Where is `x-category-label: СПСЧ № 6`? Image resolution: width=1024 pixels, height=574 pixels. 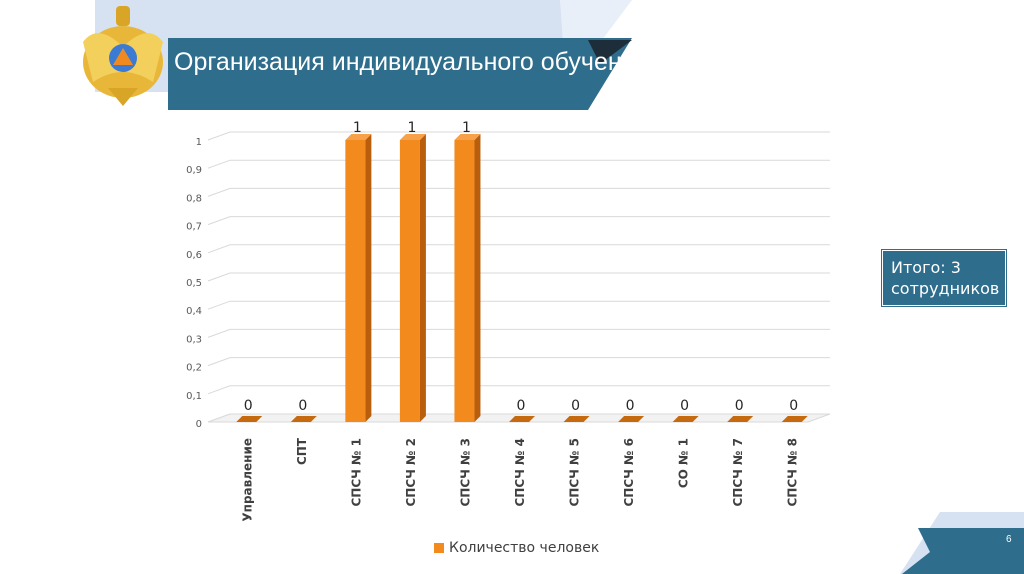 x-category-label: СПСЧ № 6 is located at coordinates (629, 472).